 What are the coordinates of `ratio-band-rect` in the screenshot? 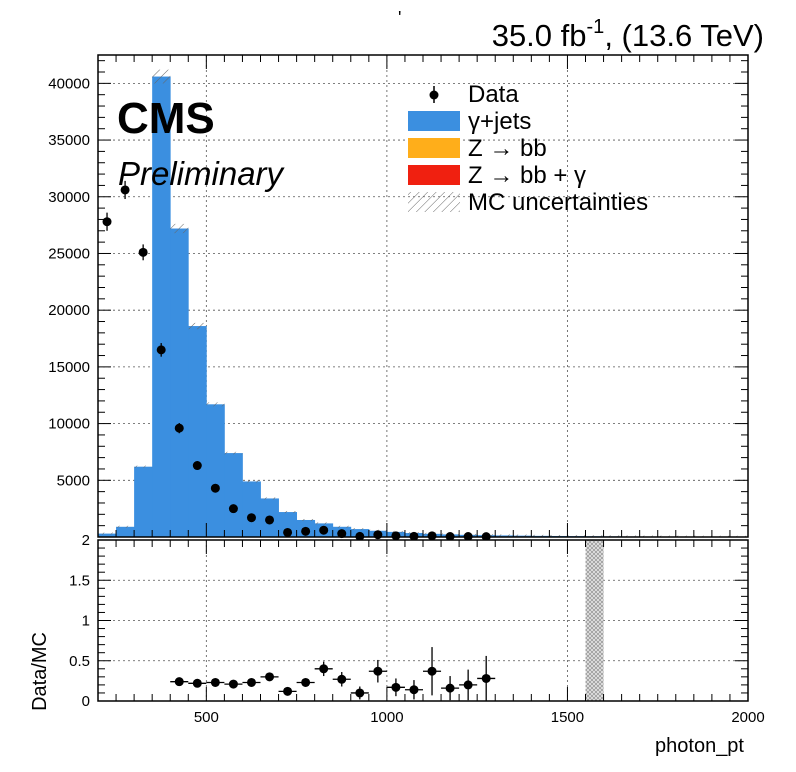 It's located at (594, 620).